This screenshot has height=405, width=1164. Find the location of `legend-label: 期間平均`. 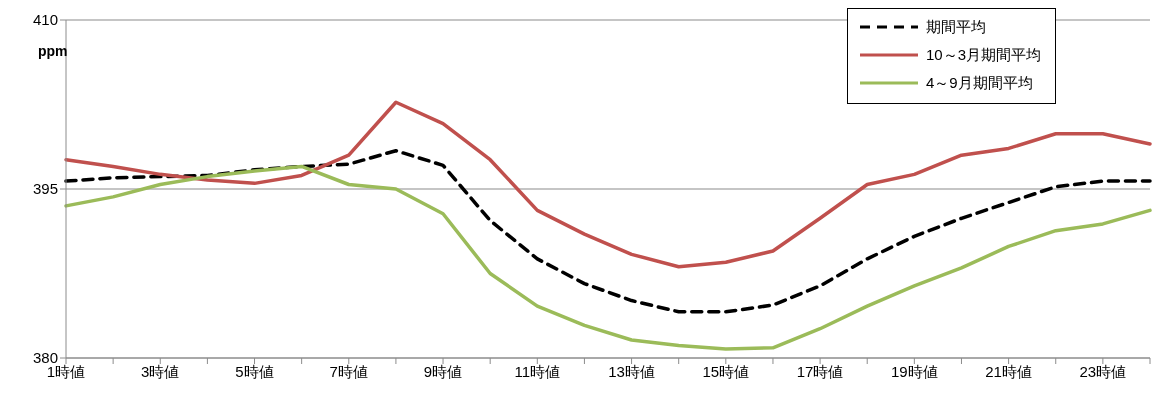

legend-label: 期間平均 is located at coordinates (955, 27).